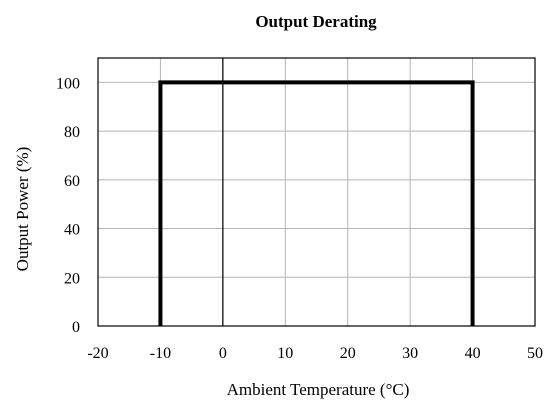 The height and width of the screenshot is (405, 555). I want to click on x-tick-label: -10, so click(160, 353).